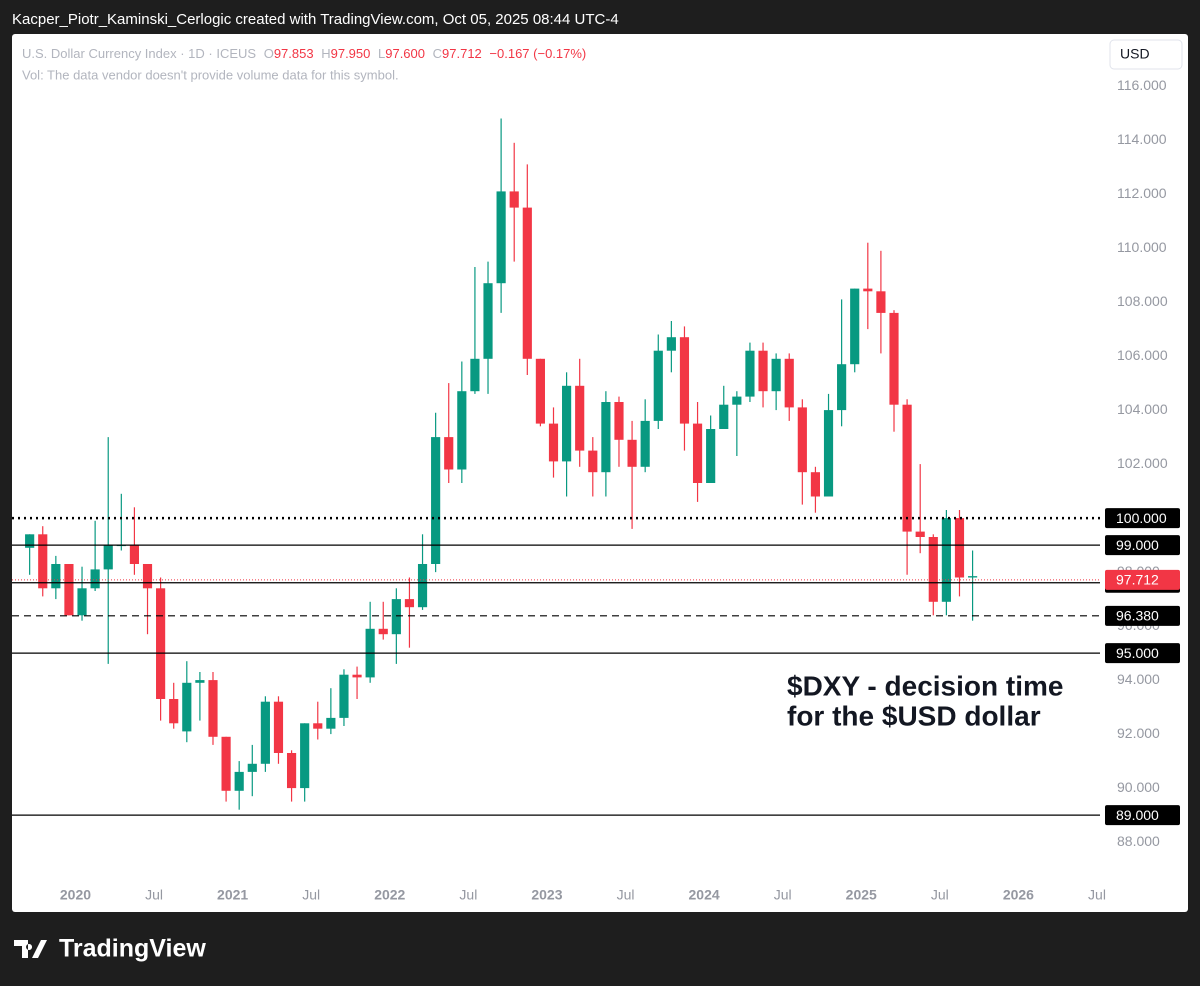  I want to click on brand-logo: TradingView, so click(110, 949).